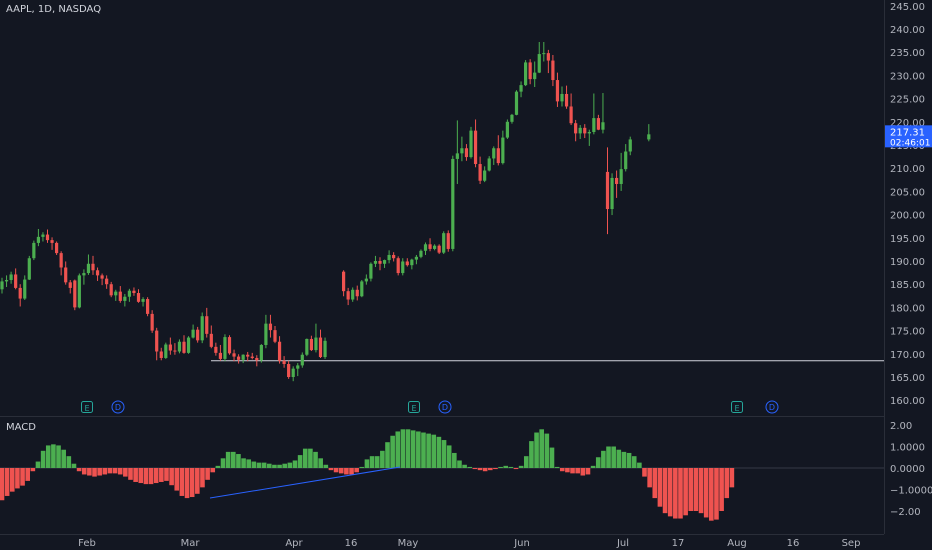  Describe the element at coordinates (54, 9) in the screenshot. I see `symbol-header: AAPL, 1D, NASDAQ` at that location.